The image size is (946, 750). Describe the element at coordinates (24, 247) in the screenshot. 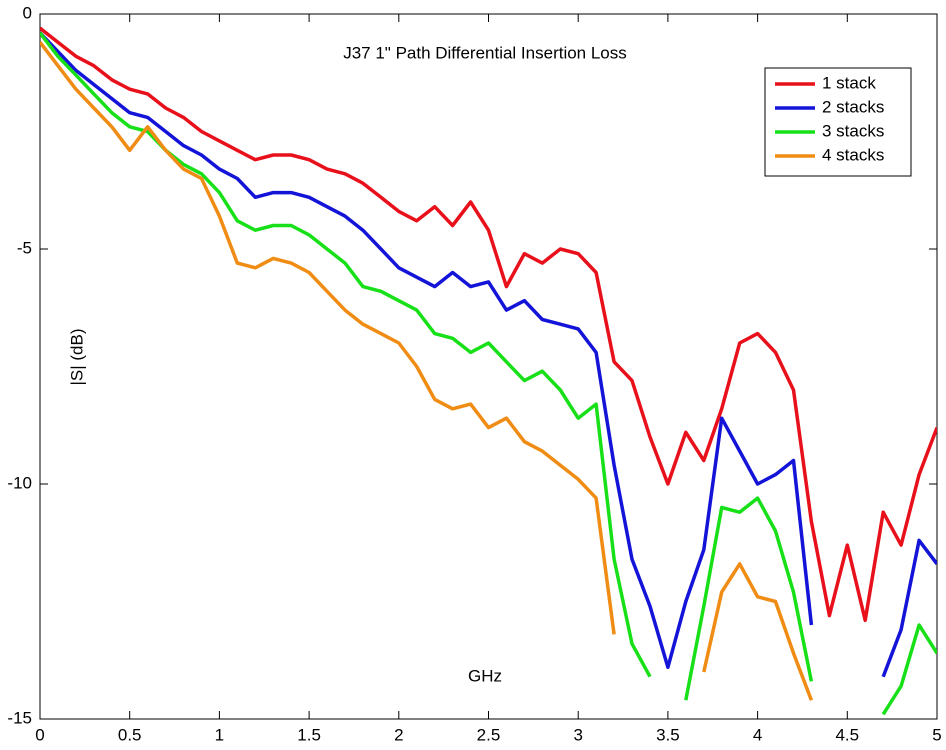

I see `y-tick-label: -5` at that location.